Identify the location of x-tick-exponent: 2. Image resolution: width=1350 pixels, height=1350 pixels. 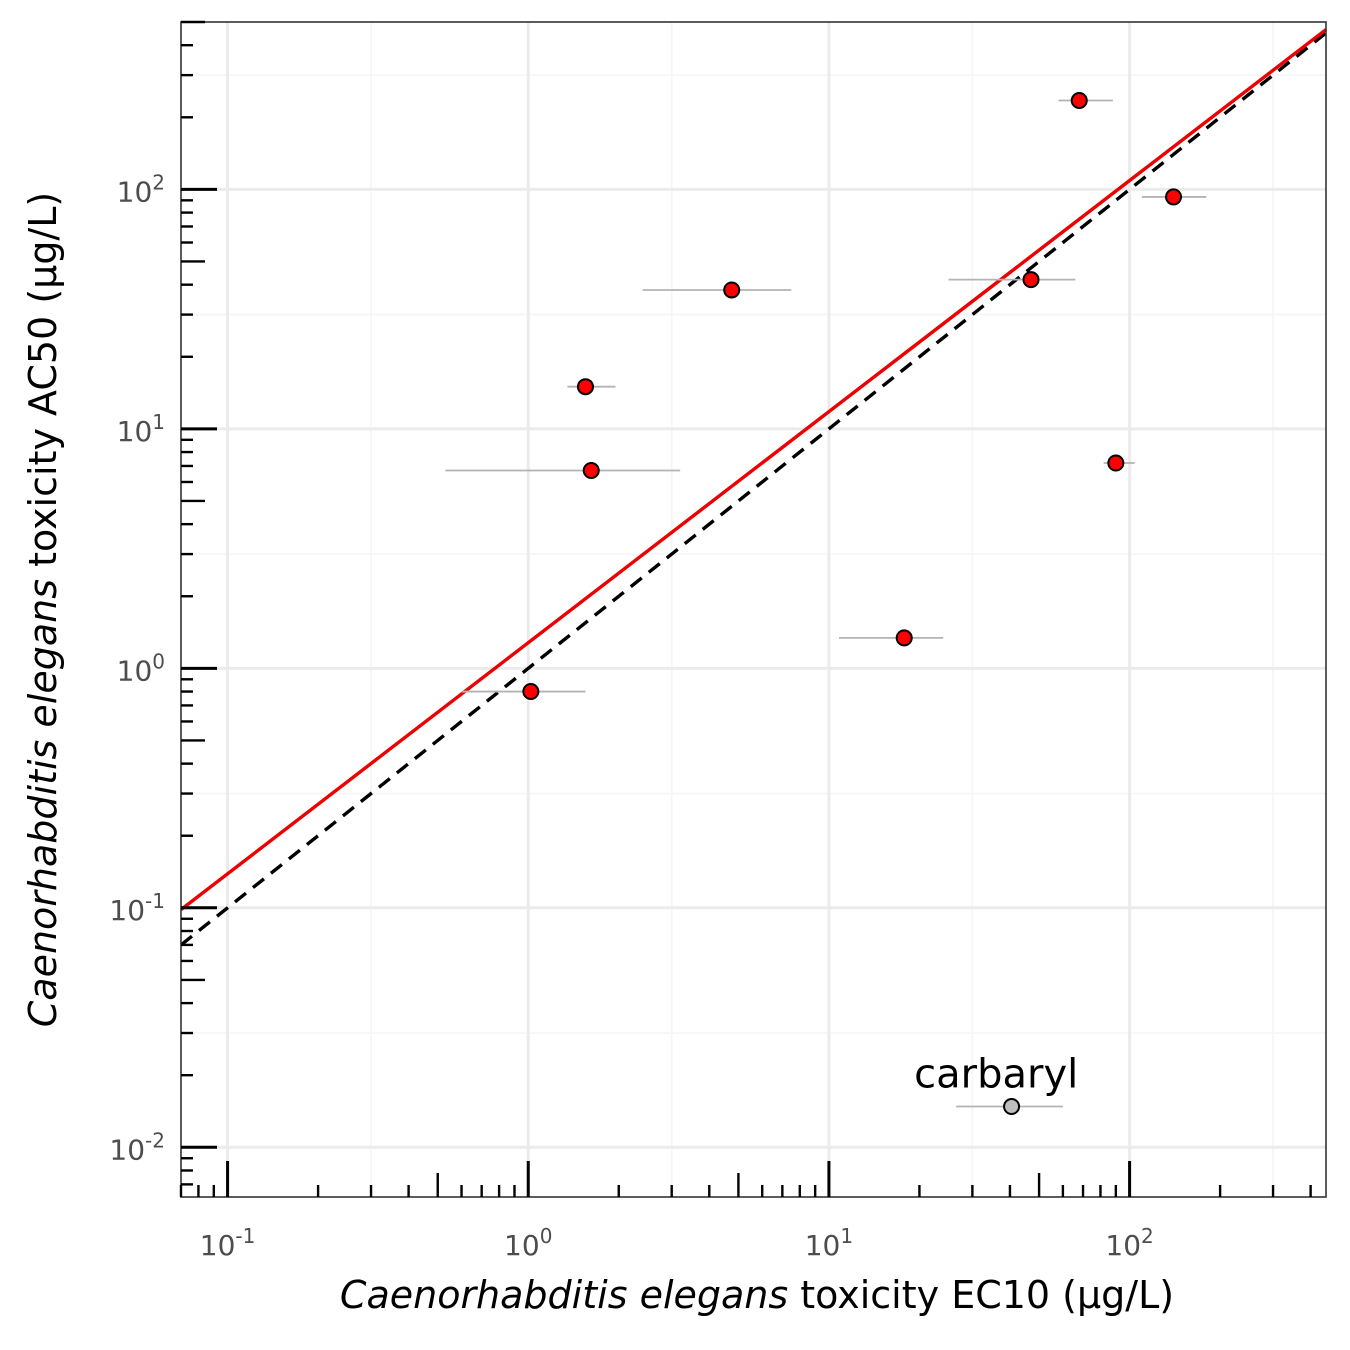
(1147, 1236).